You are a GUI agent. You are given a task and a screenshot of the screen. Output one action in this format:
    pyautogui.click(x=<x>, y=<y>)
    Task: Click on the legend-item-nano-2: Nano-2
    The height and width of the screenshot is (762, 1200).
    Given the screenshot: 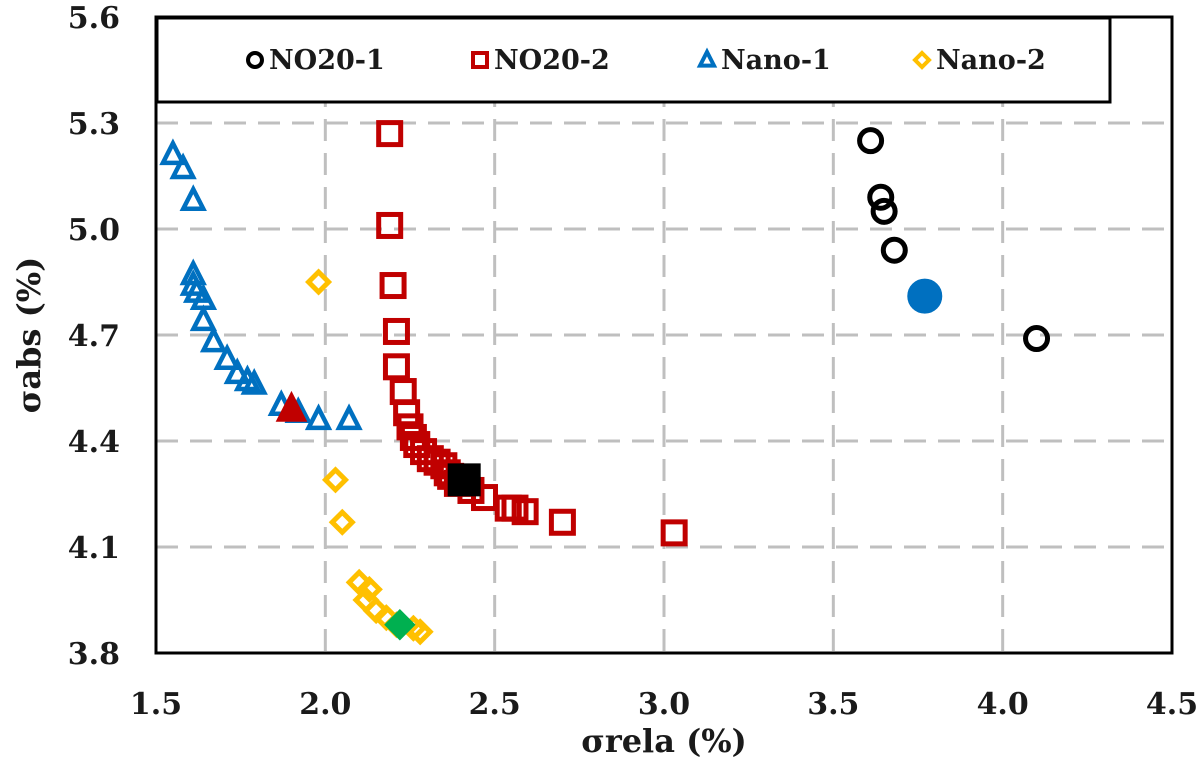 What is the action you would take?
    pyautogui.click(x=979, y=60)
    